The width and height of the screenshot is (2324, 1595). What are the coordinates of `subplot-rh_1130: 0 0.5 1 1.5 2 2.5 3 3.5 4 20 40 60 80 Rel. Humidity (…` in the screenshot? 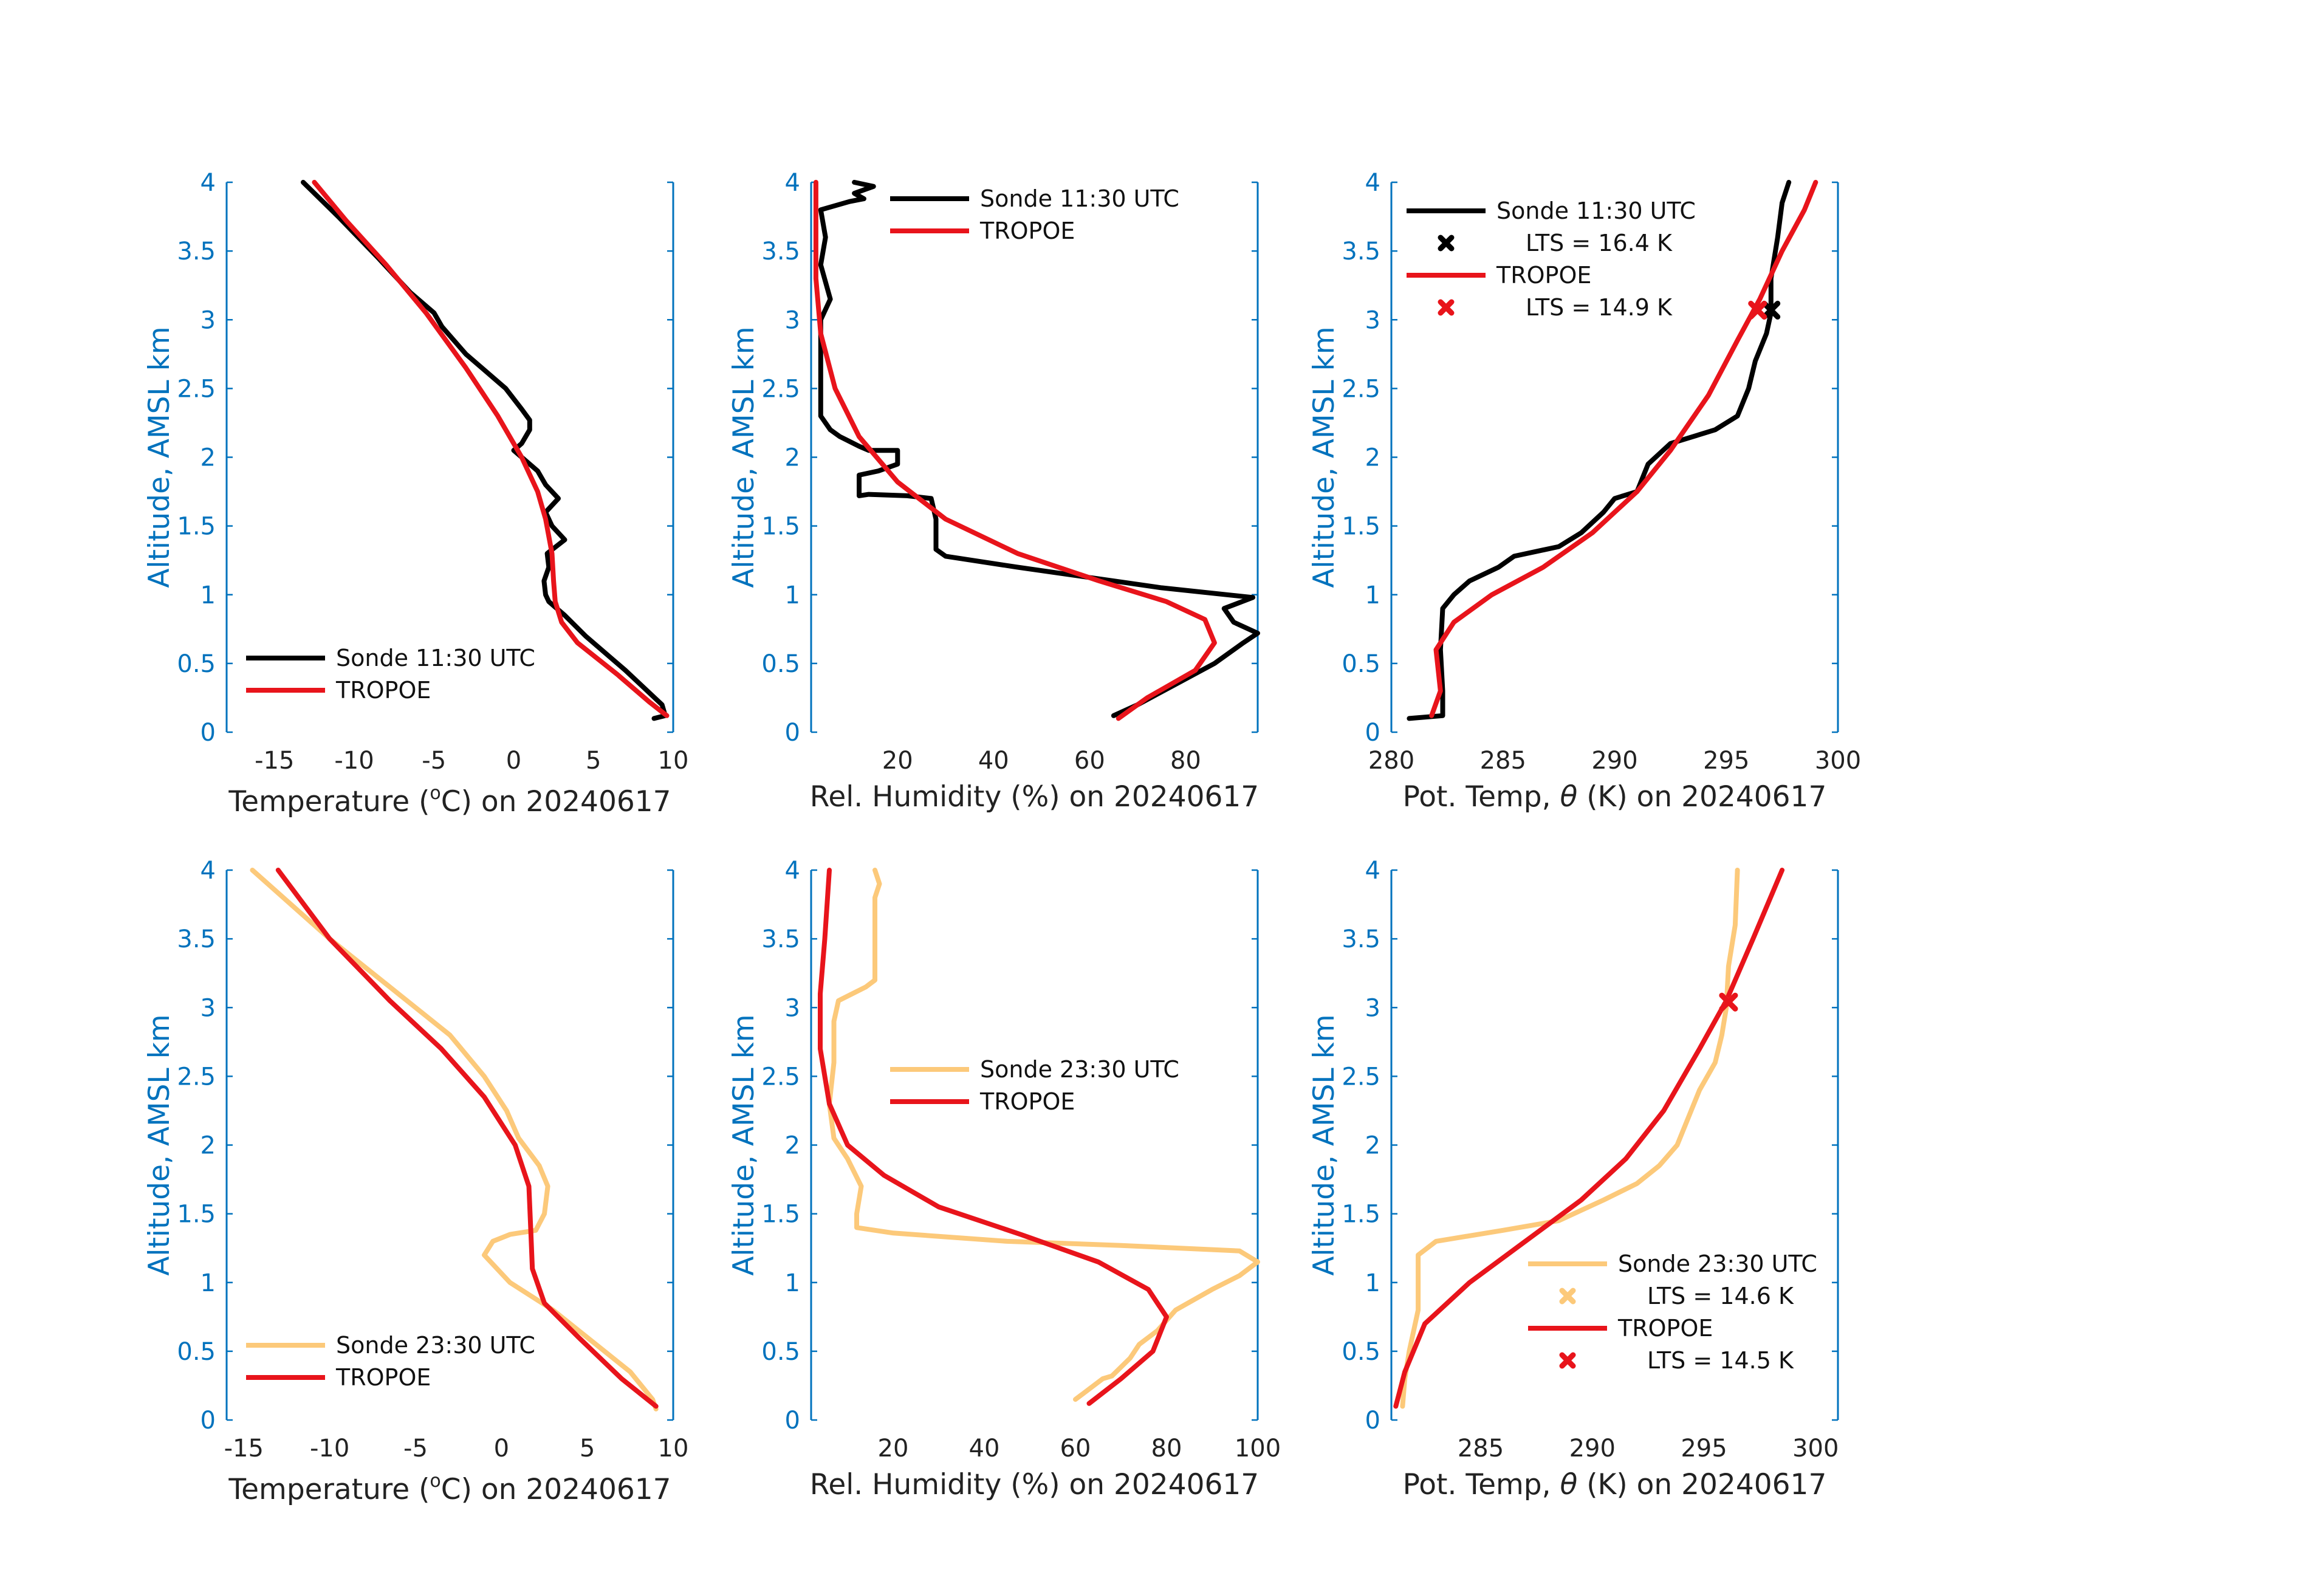 It's located at (994, 491).